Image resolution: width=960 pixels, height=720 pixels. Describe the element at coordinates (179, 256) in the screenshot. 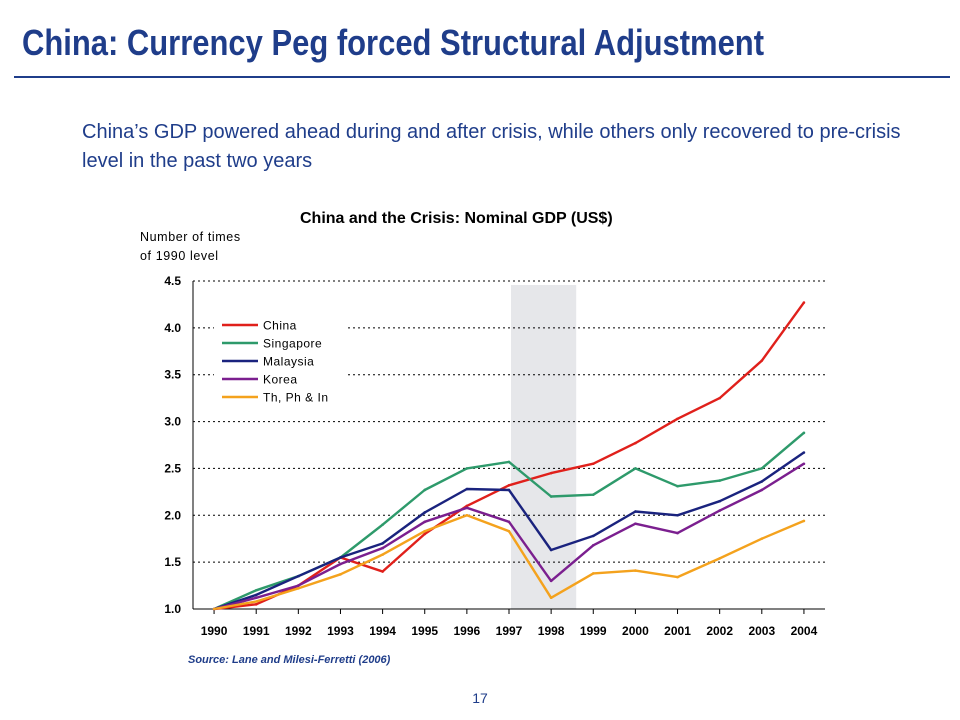

I see `y-axis-title-line-2: of 1990 level` at that location.